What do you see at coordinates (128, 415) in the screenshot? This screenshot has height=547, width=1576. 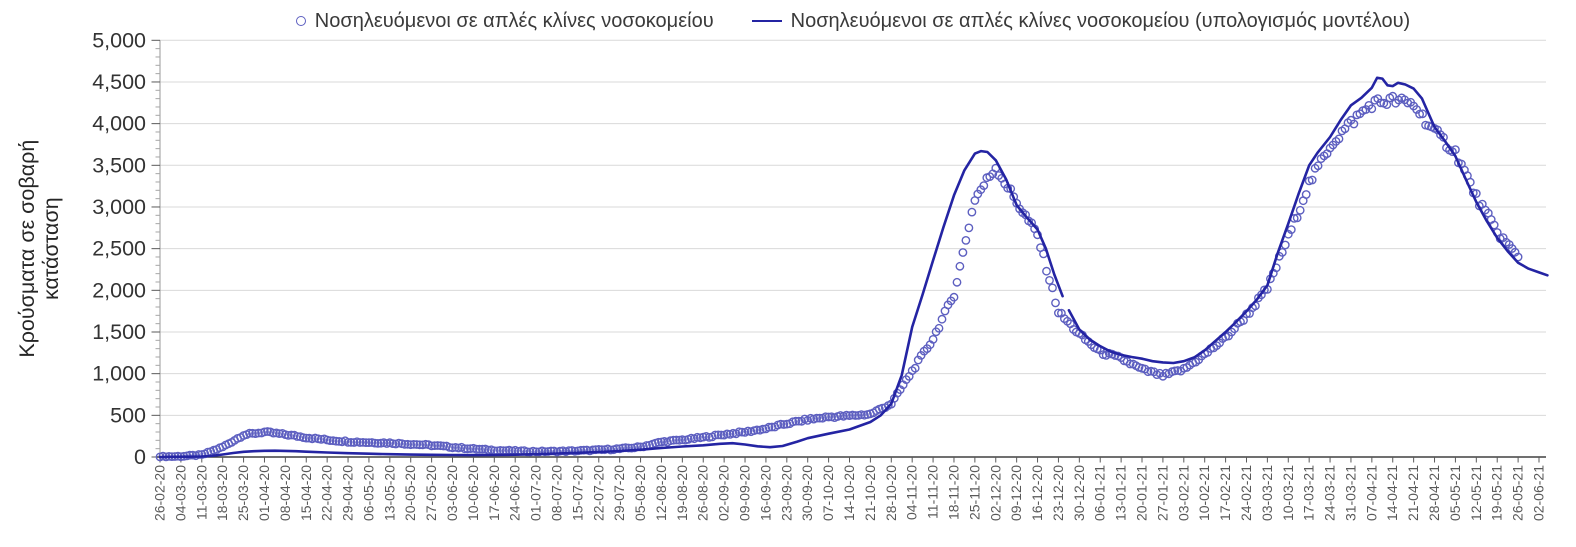 I see `y-tick-label: 500` at bounding box center [128, 415].